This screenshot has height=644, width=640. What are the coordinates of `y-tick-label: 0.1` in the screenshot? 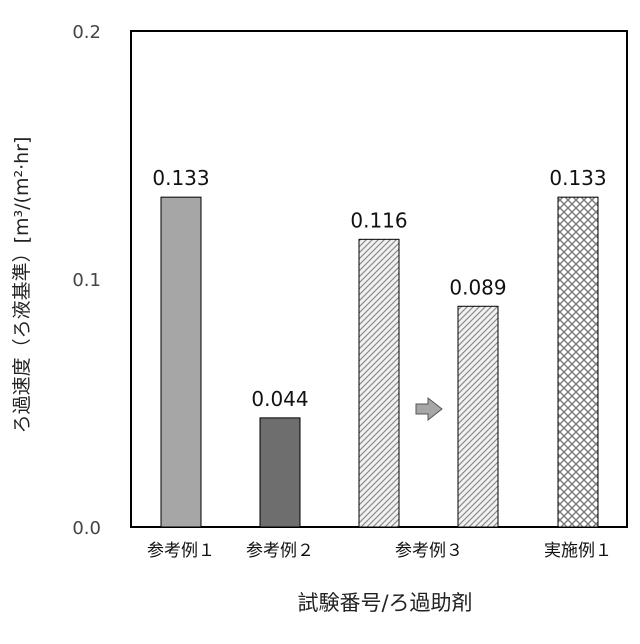 It's located at (86, 280).